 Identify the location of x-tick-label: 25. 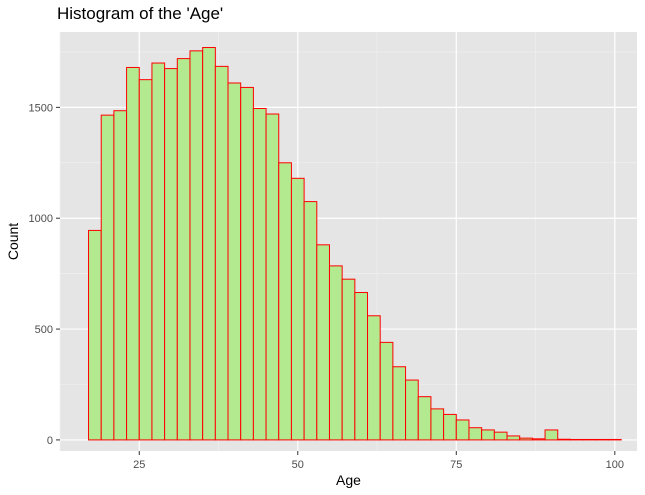
(139, 465).